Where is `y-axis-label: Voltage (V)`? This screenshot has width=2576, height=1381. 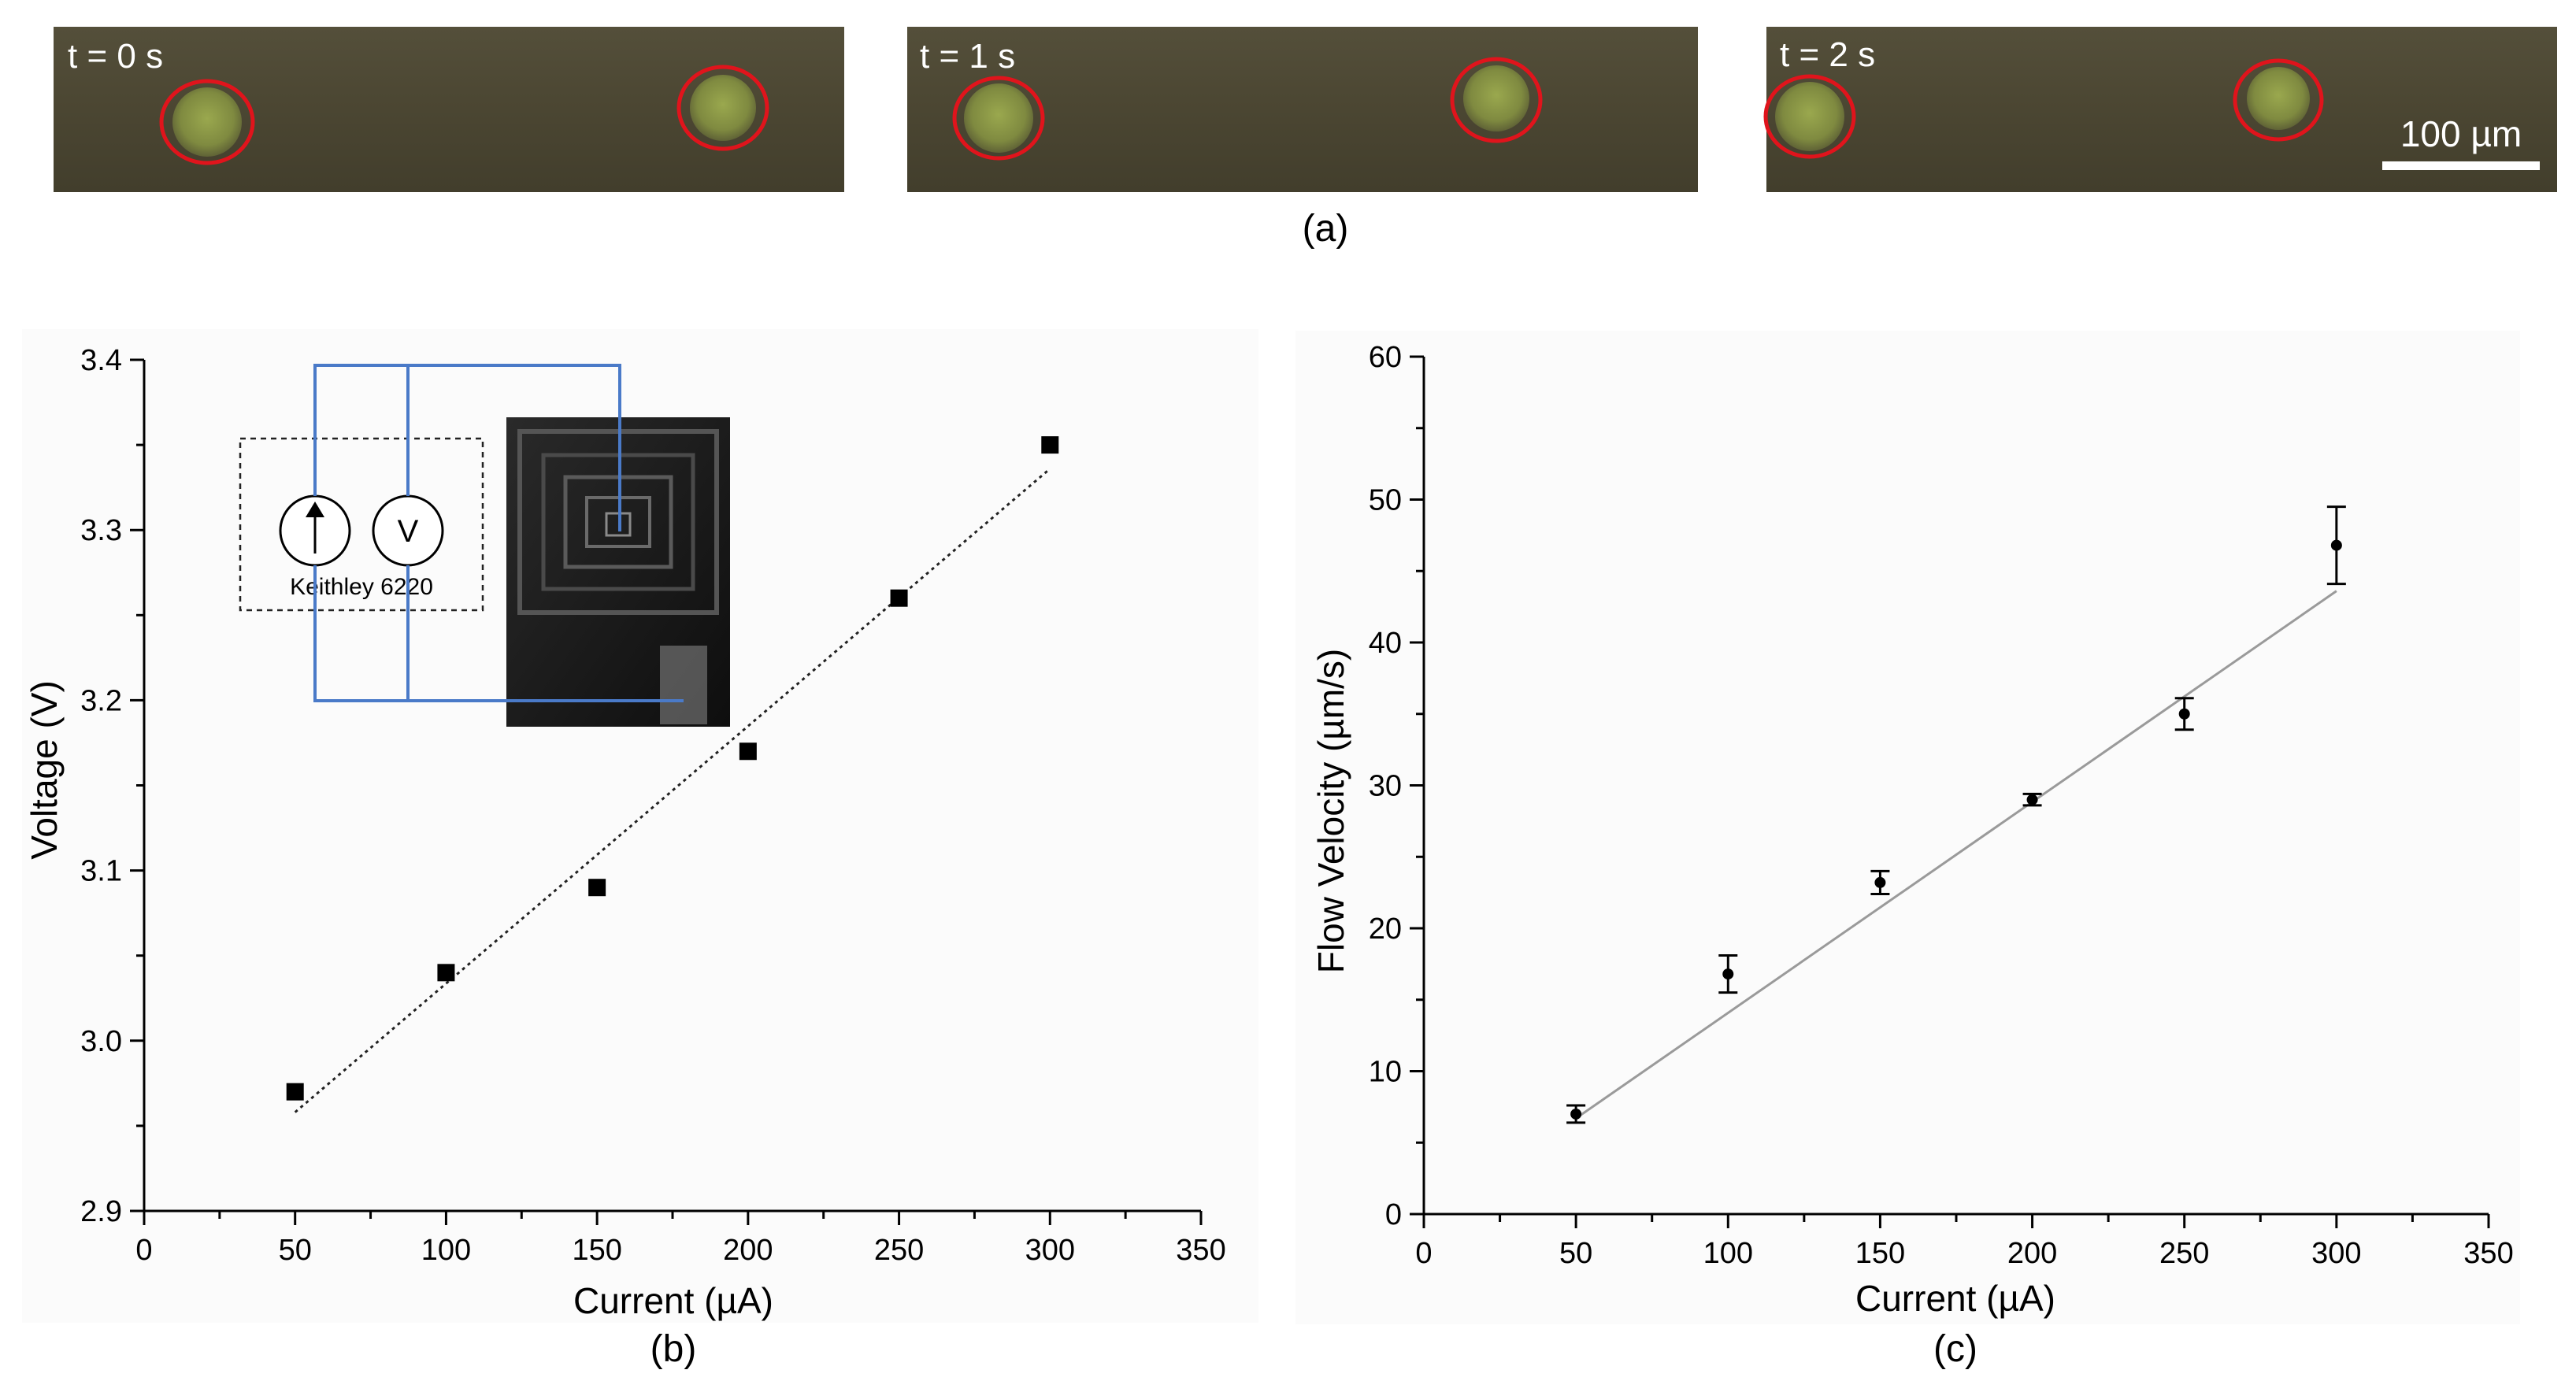 y-axis-label: Voltage (V) is located at coordinates (44, 770).